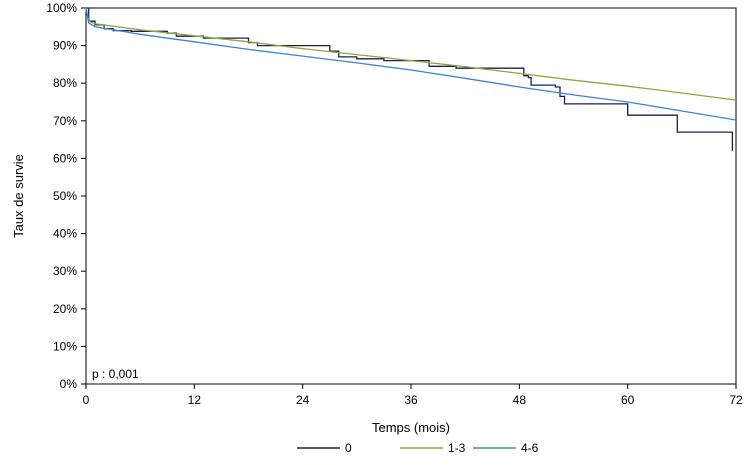 This screenshot has height=465, width=745. Describe the element at coordinates (628, 400) in the screenshot. I see `x-tick-label: 60` at that location.